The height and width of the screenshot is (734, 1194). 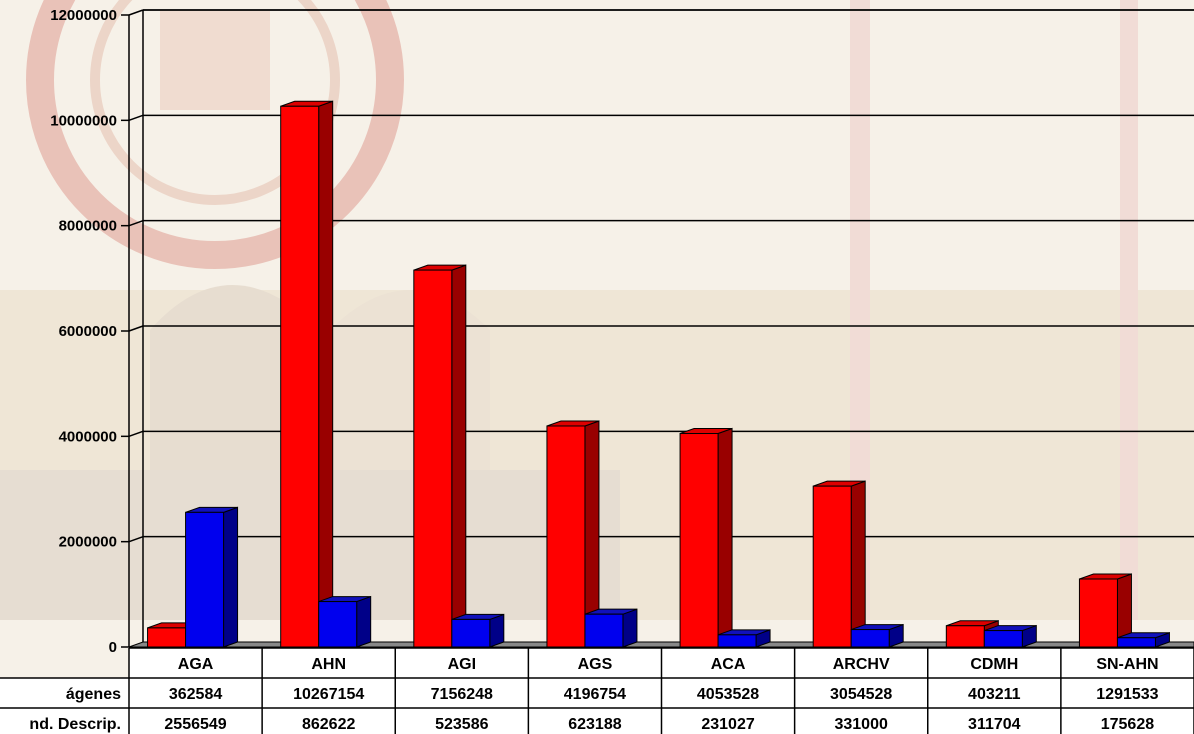 What do you see at coordinates (93, 694) in the screenshot?
I see `table-row-label: ágenes` at bounding box center [93, 694].